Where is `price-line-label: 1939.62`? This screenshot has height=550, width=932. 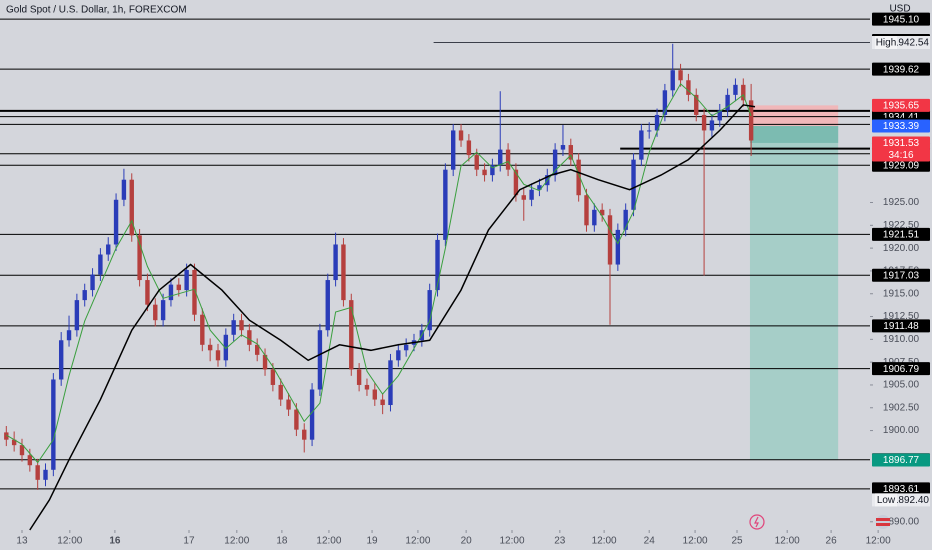
price-line-label: 1939.62 is located at coordinates (901, 69).